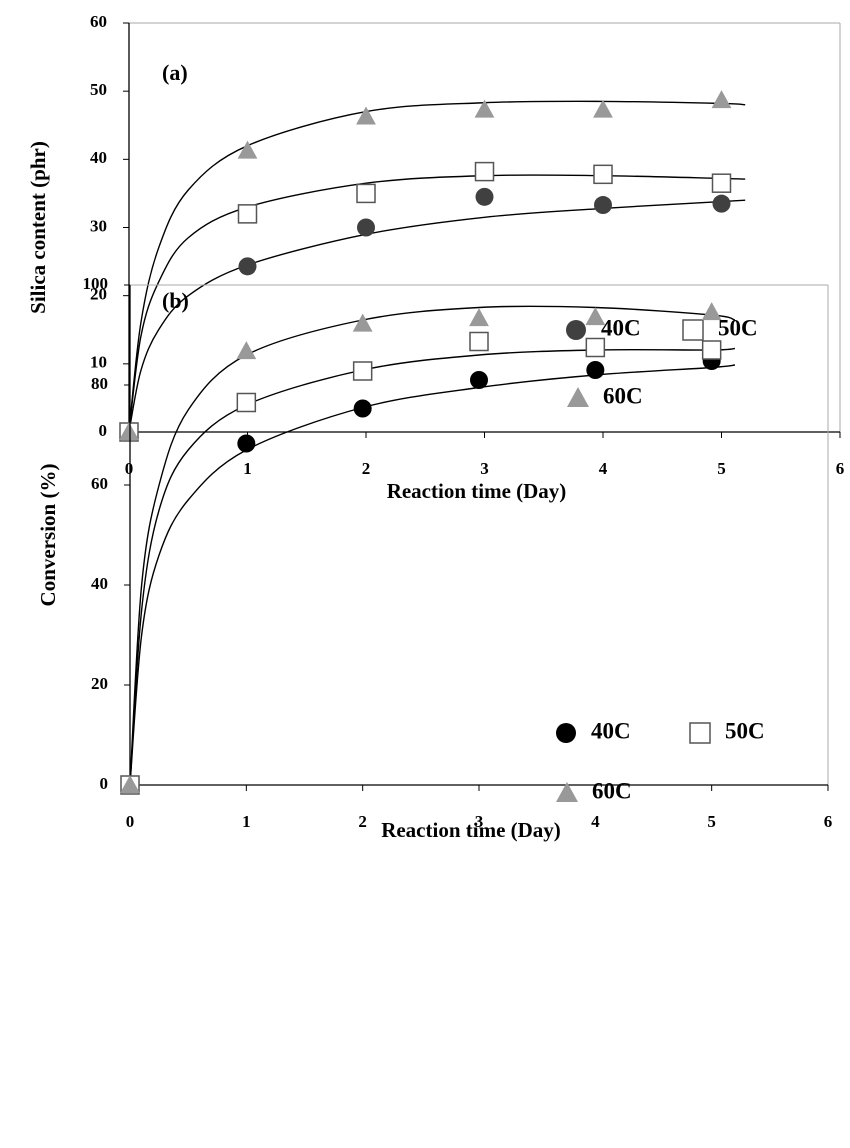 This screenshot has width=850, height=1148. What do you see at coordinates (99, 383) in the screenshot?
I see `y-tick-label: 80` at bounding box center [99, 383].